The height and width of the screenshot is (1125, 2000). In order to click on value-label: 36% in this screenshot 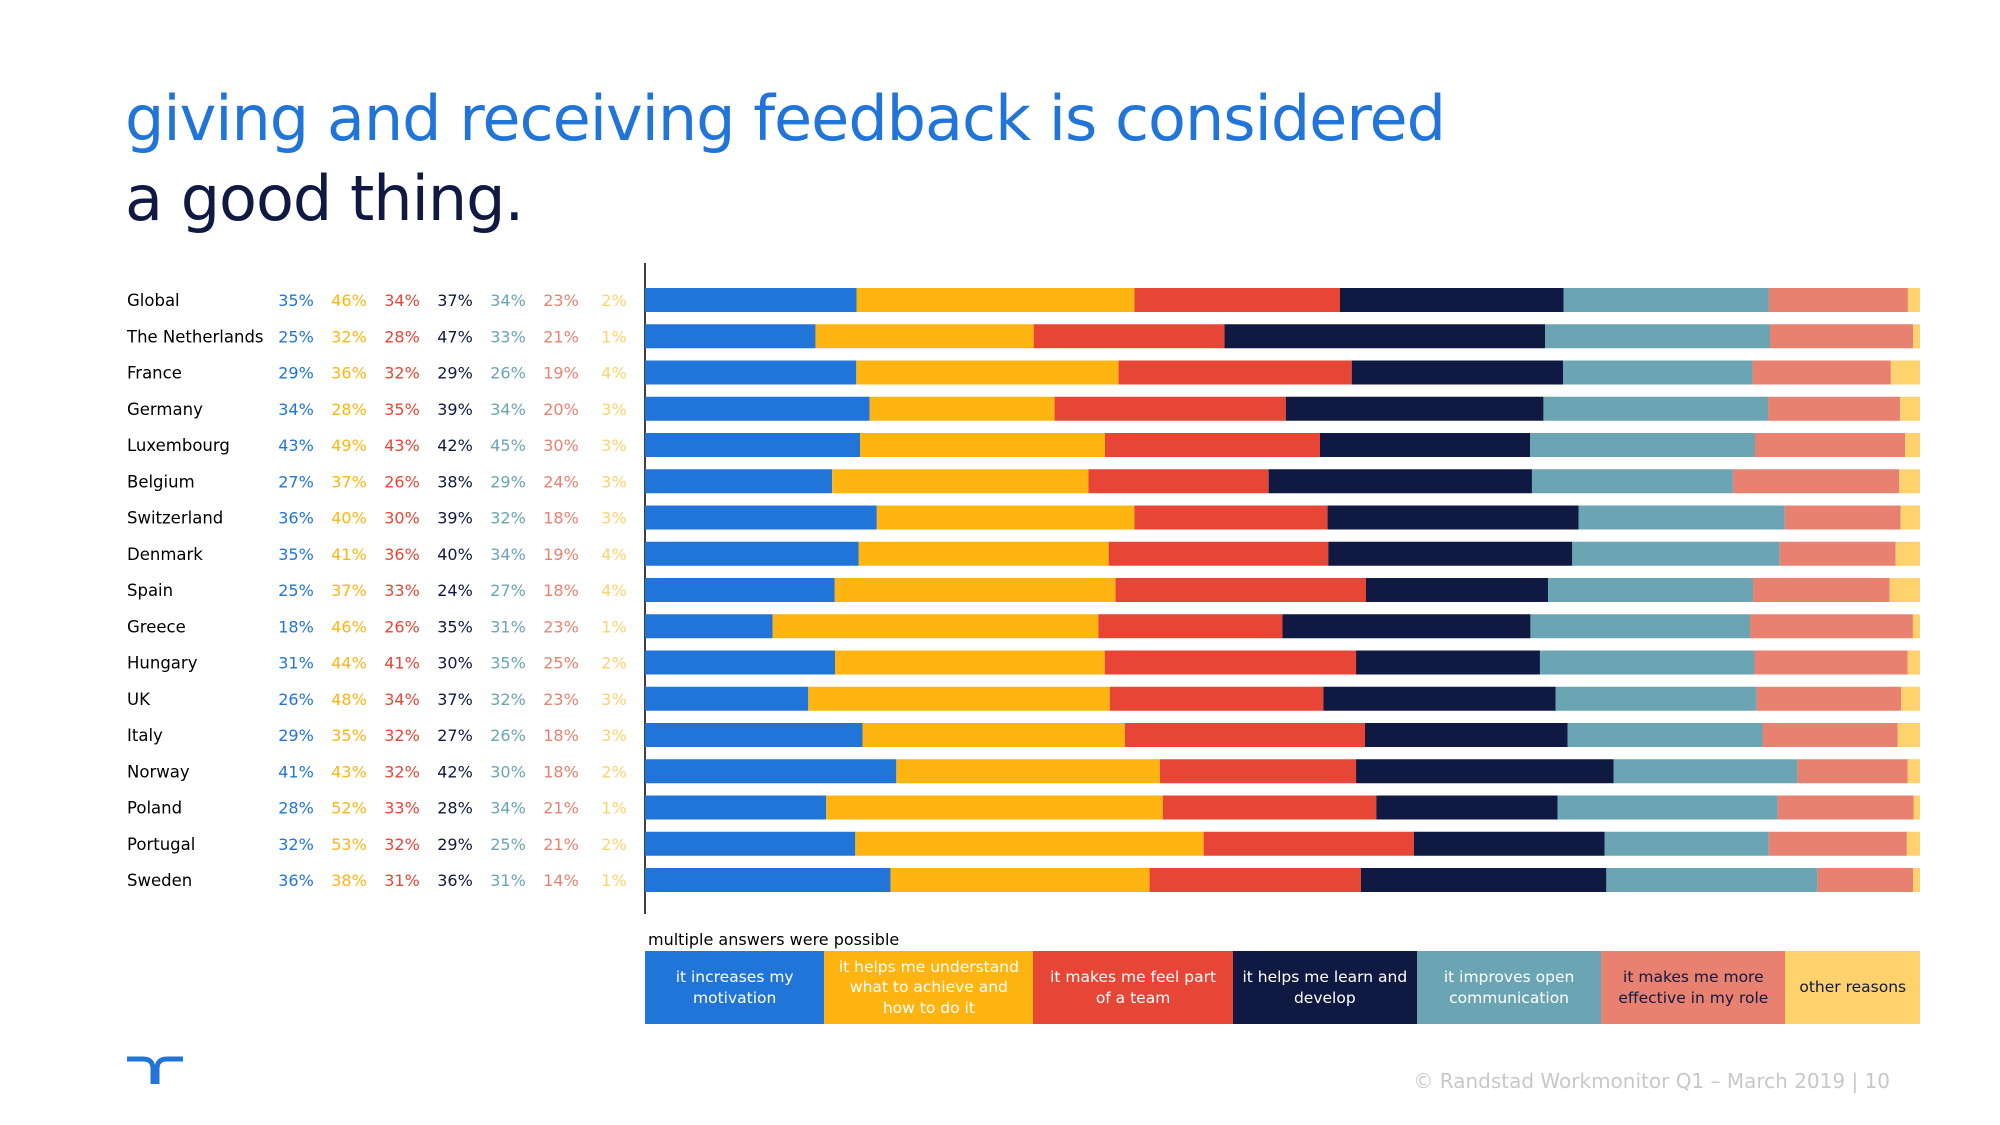, I will do `click(296, 880)`.